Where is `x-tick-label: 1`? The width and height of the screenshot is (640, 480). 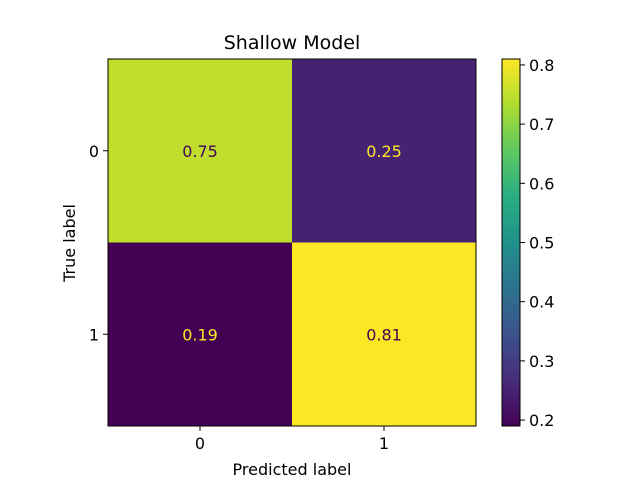 x-tick-label: 1 is located at coordinates (384, 443).